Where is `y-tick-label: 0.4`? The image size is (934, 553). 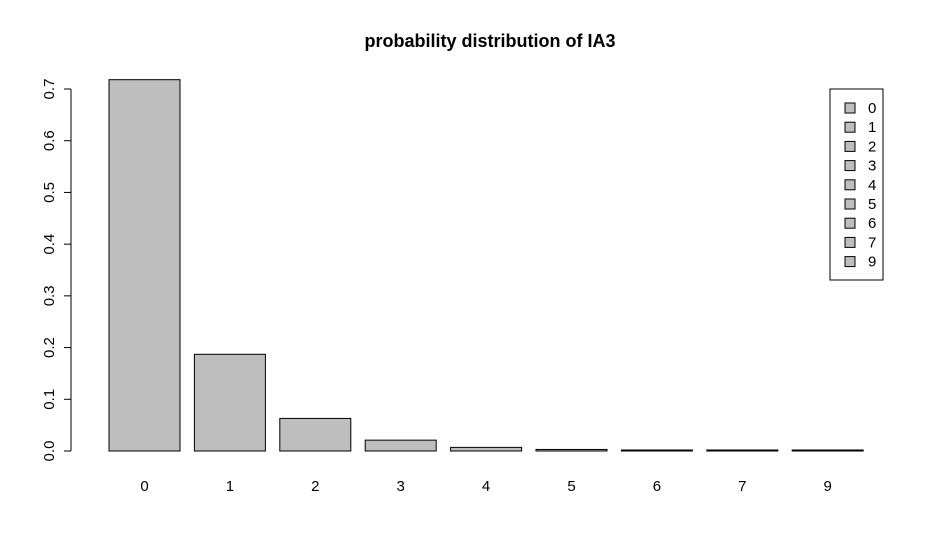 y-tick-label: 0.4 is located at coordinates (49, 244).